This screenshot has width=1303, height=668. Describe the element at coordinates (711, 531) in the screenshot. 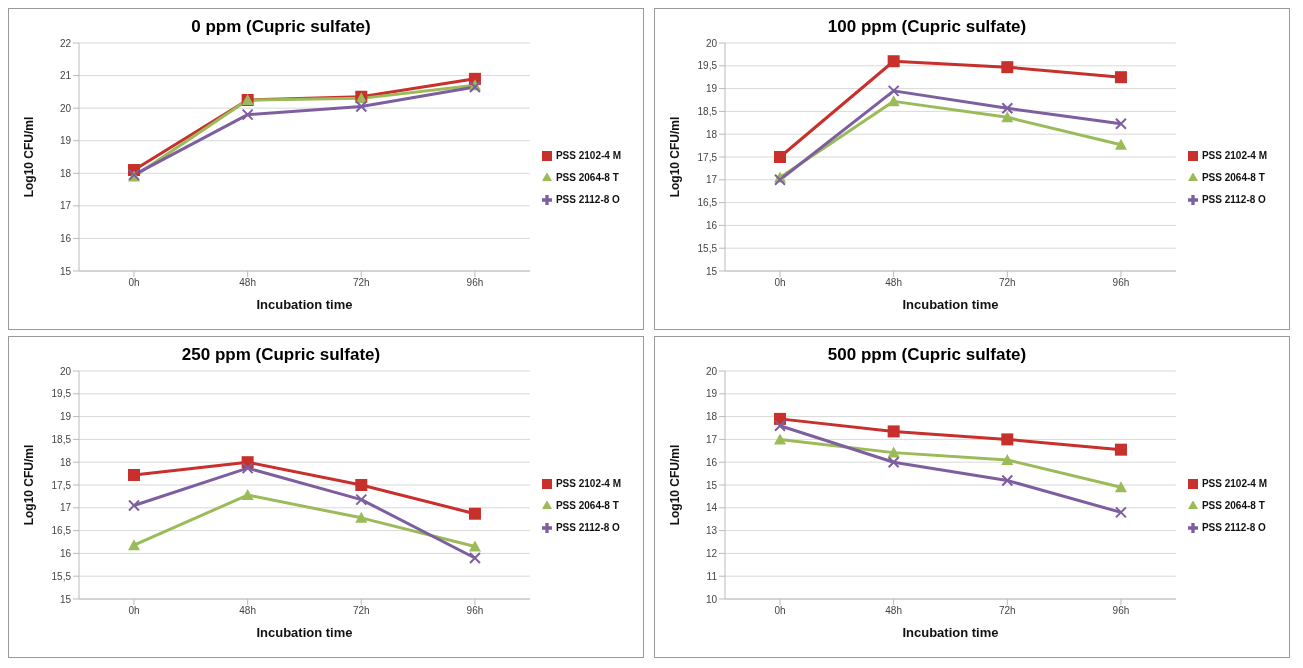

I see `y-tick-label: 13` at that location.